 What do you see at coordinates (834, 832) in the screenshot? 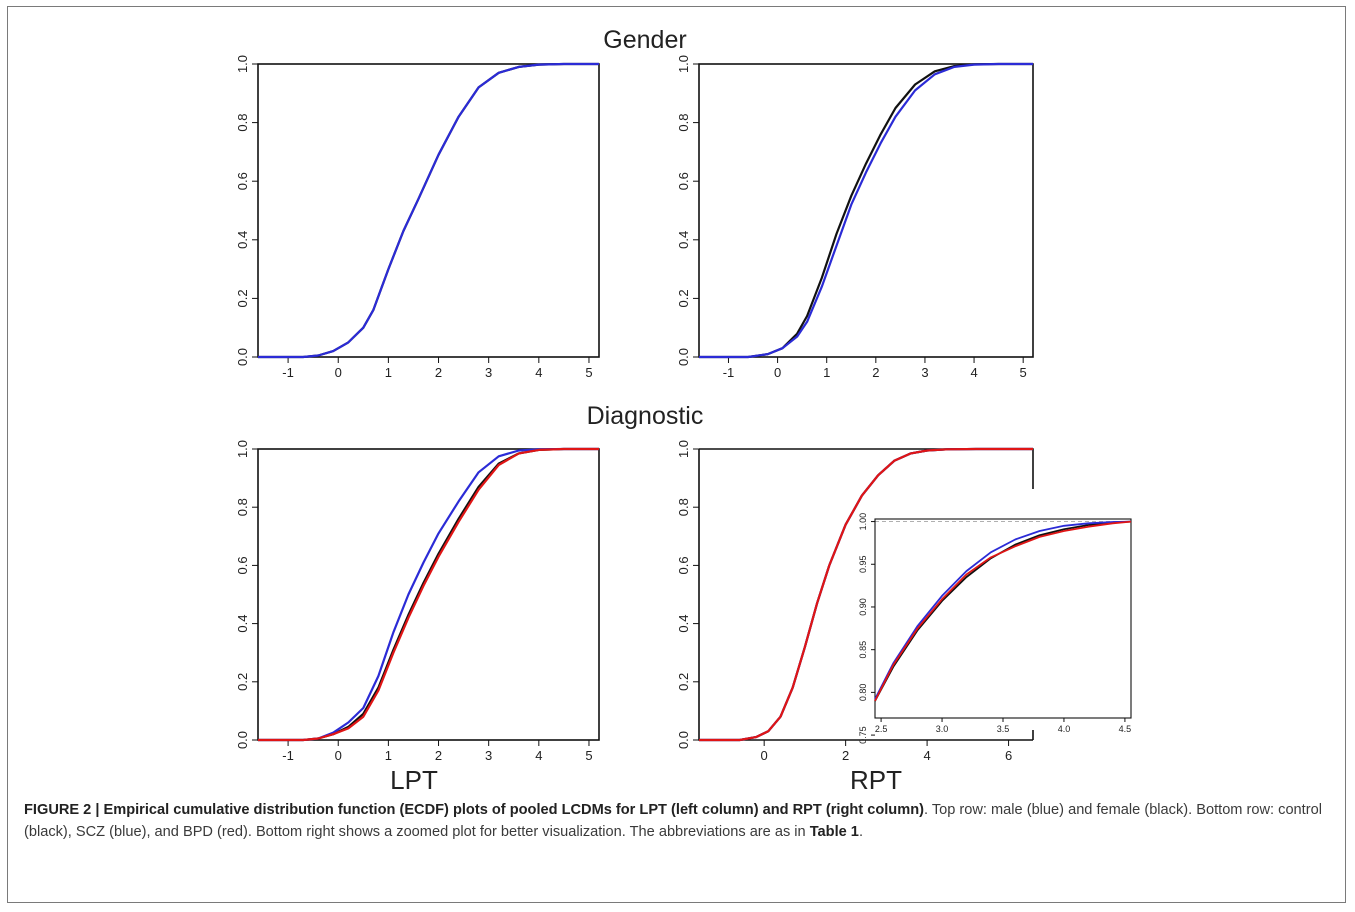
I see `caption-table-ref: Table 1` at bounding box center [834, 832].